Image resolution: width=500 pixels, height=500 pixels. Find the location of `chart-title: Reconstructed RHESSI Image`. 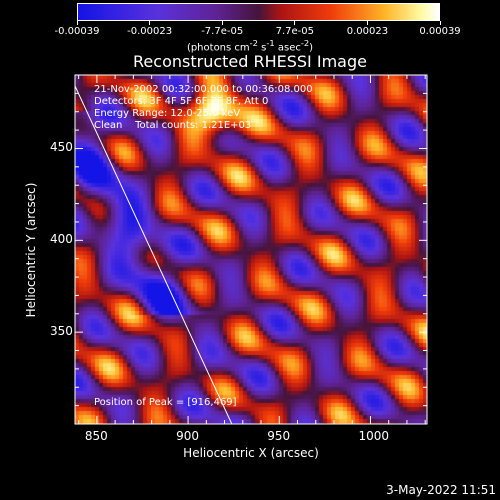

chart-title: Reconstructed RHESSI Image is located at coordinates (250, 61).